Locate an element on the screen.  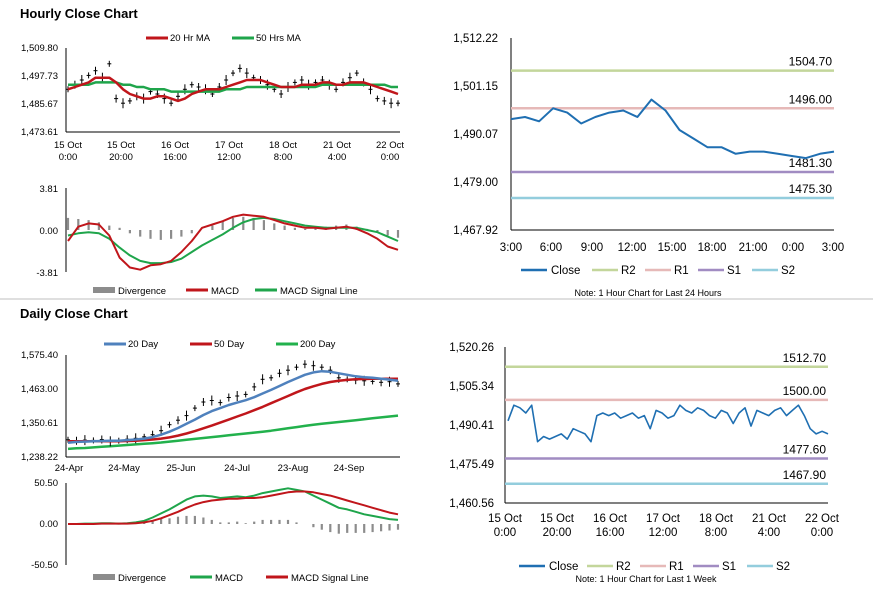
signal-line is located at coordinates (233, 507).